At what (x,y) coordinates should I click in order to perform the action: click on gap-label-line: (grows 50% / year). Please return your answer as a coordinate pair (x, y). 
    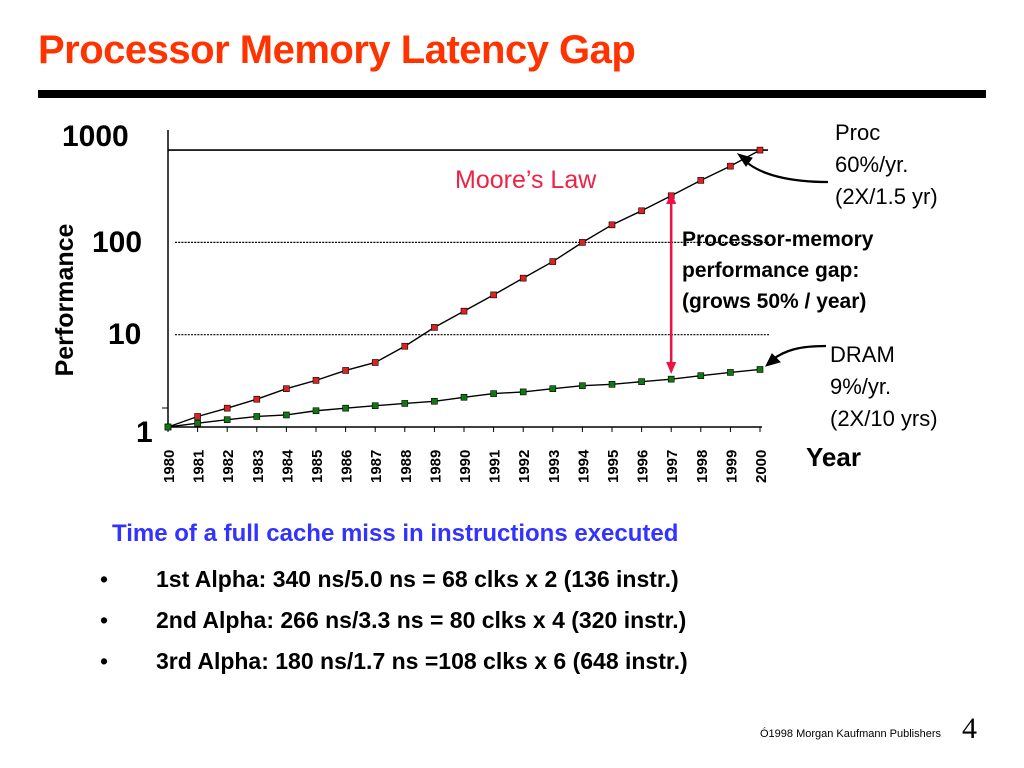
    Looking at the image, I should click on (774, 301).